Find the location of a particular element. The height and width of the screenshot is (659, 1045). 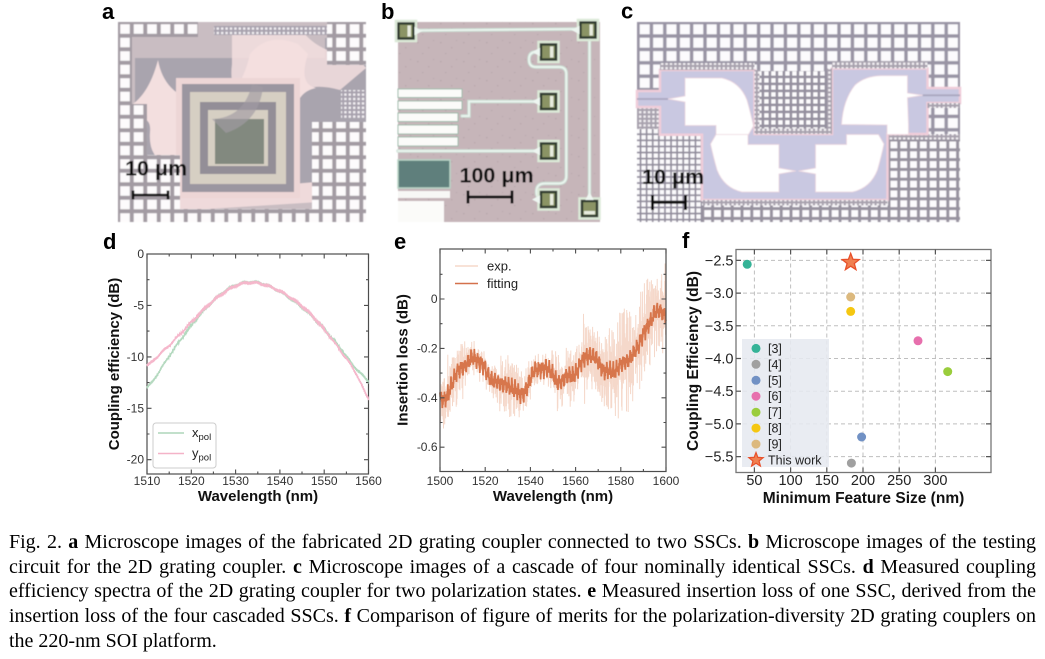

svg-text: 100 is located at coordinates (790, 481).